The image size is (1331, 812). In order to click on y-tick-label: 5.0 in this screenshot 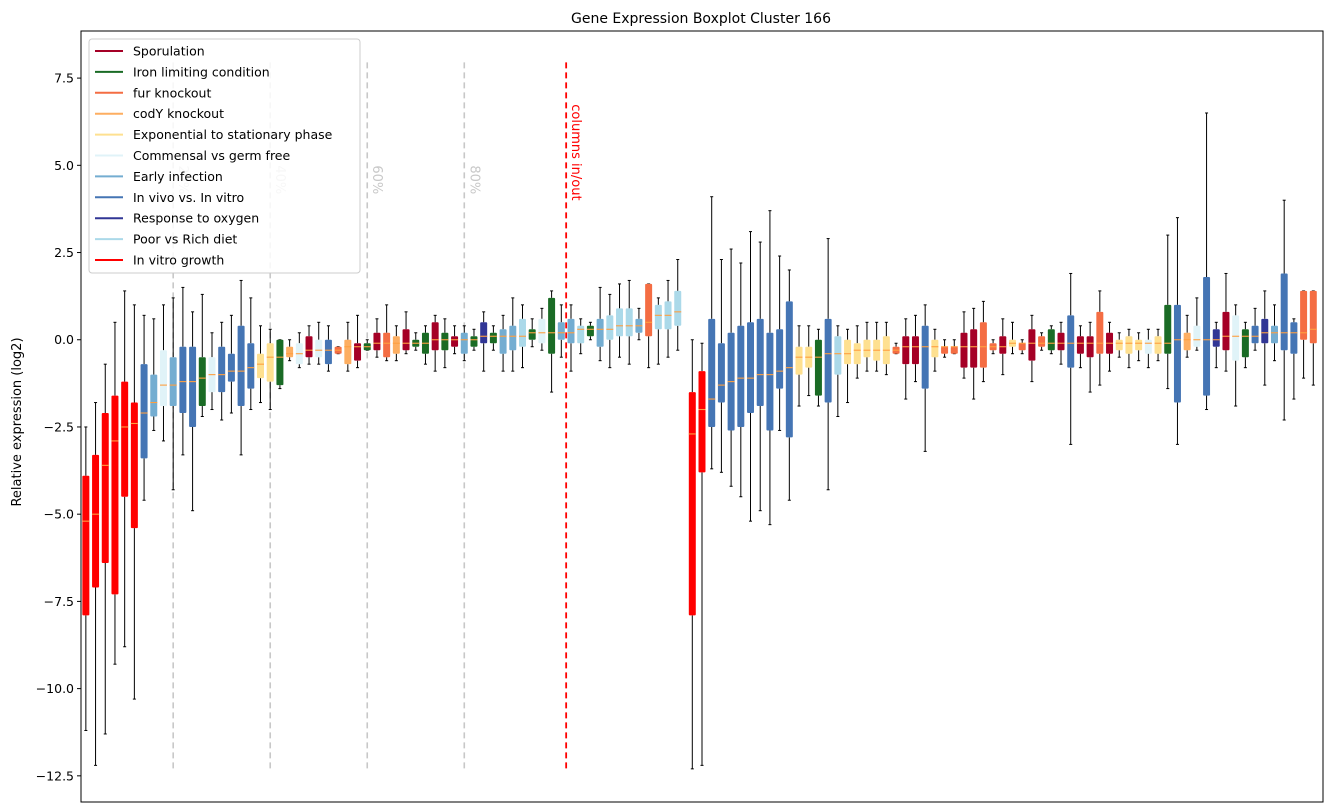, I will do `click(64, 165)`.